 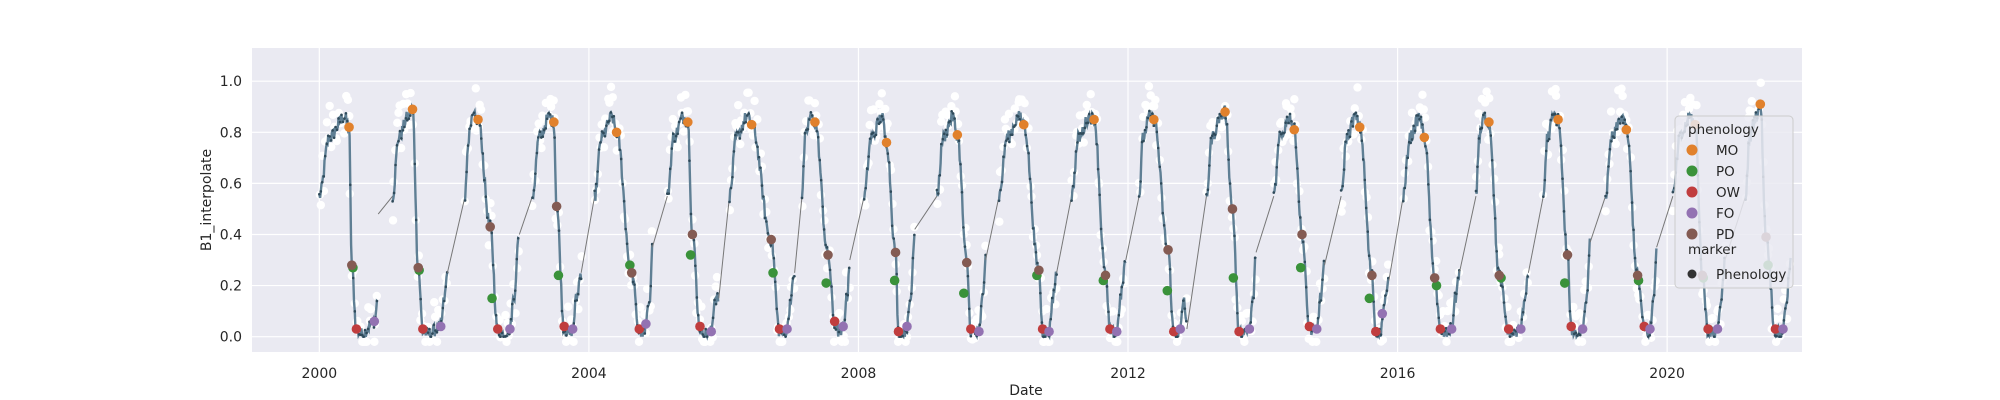 What do you see at coordinates (1132, 228) in the screenshot?
I see `gap-link` at bounding box center [1132, 228].